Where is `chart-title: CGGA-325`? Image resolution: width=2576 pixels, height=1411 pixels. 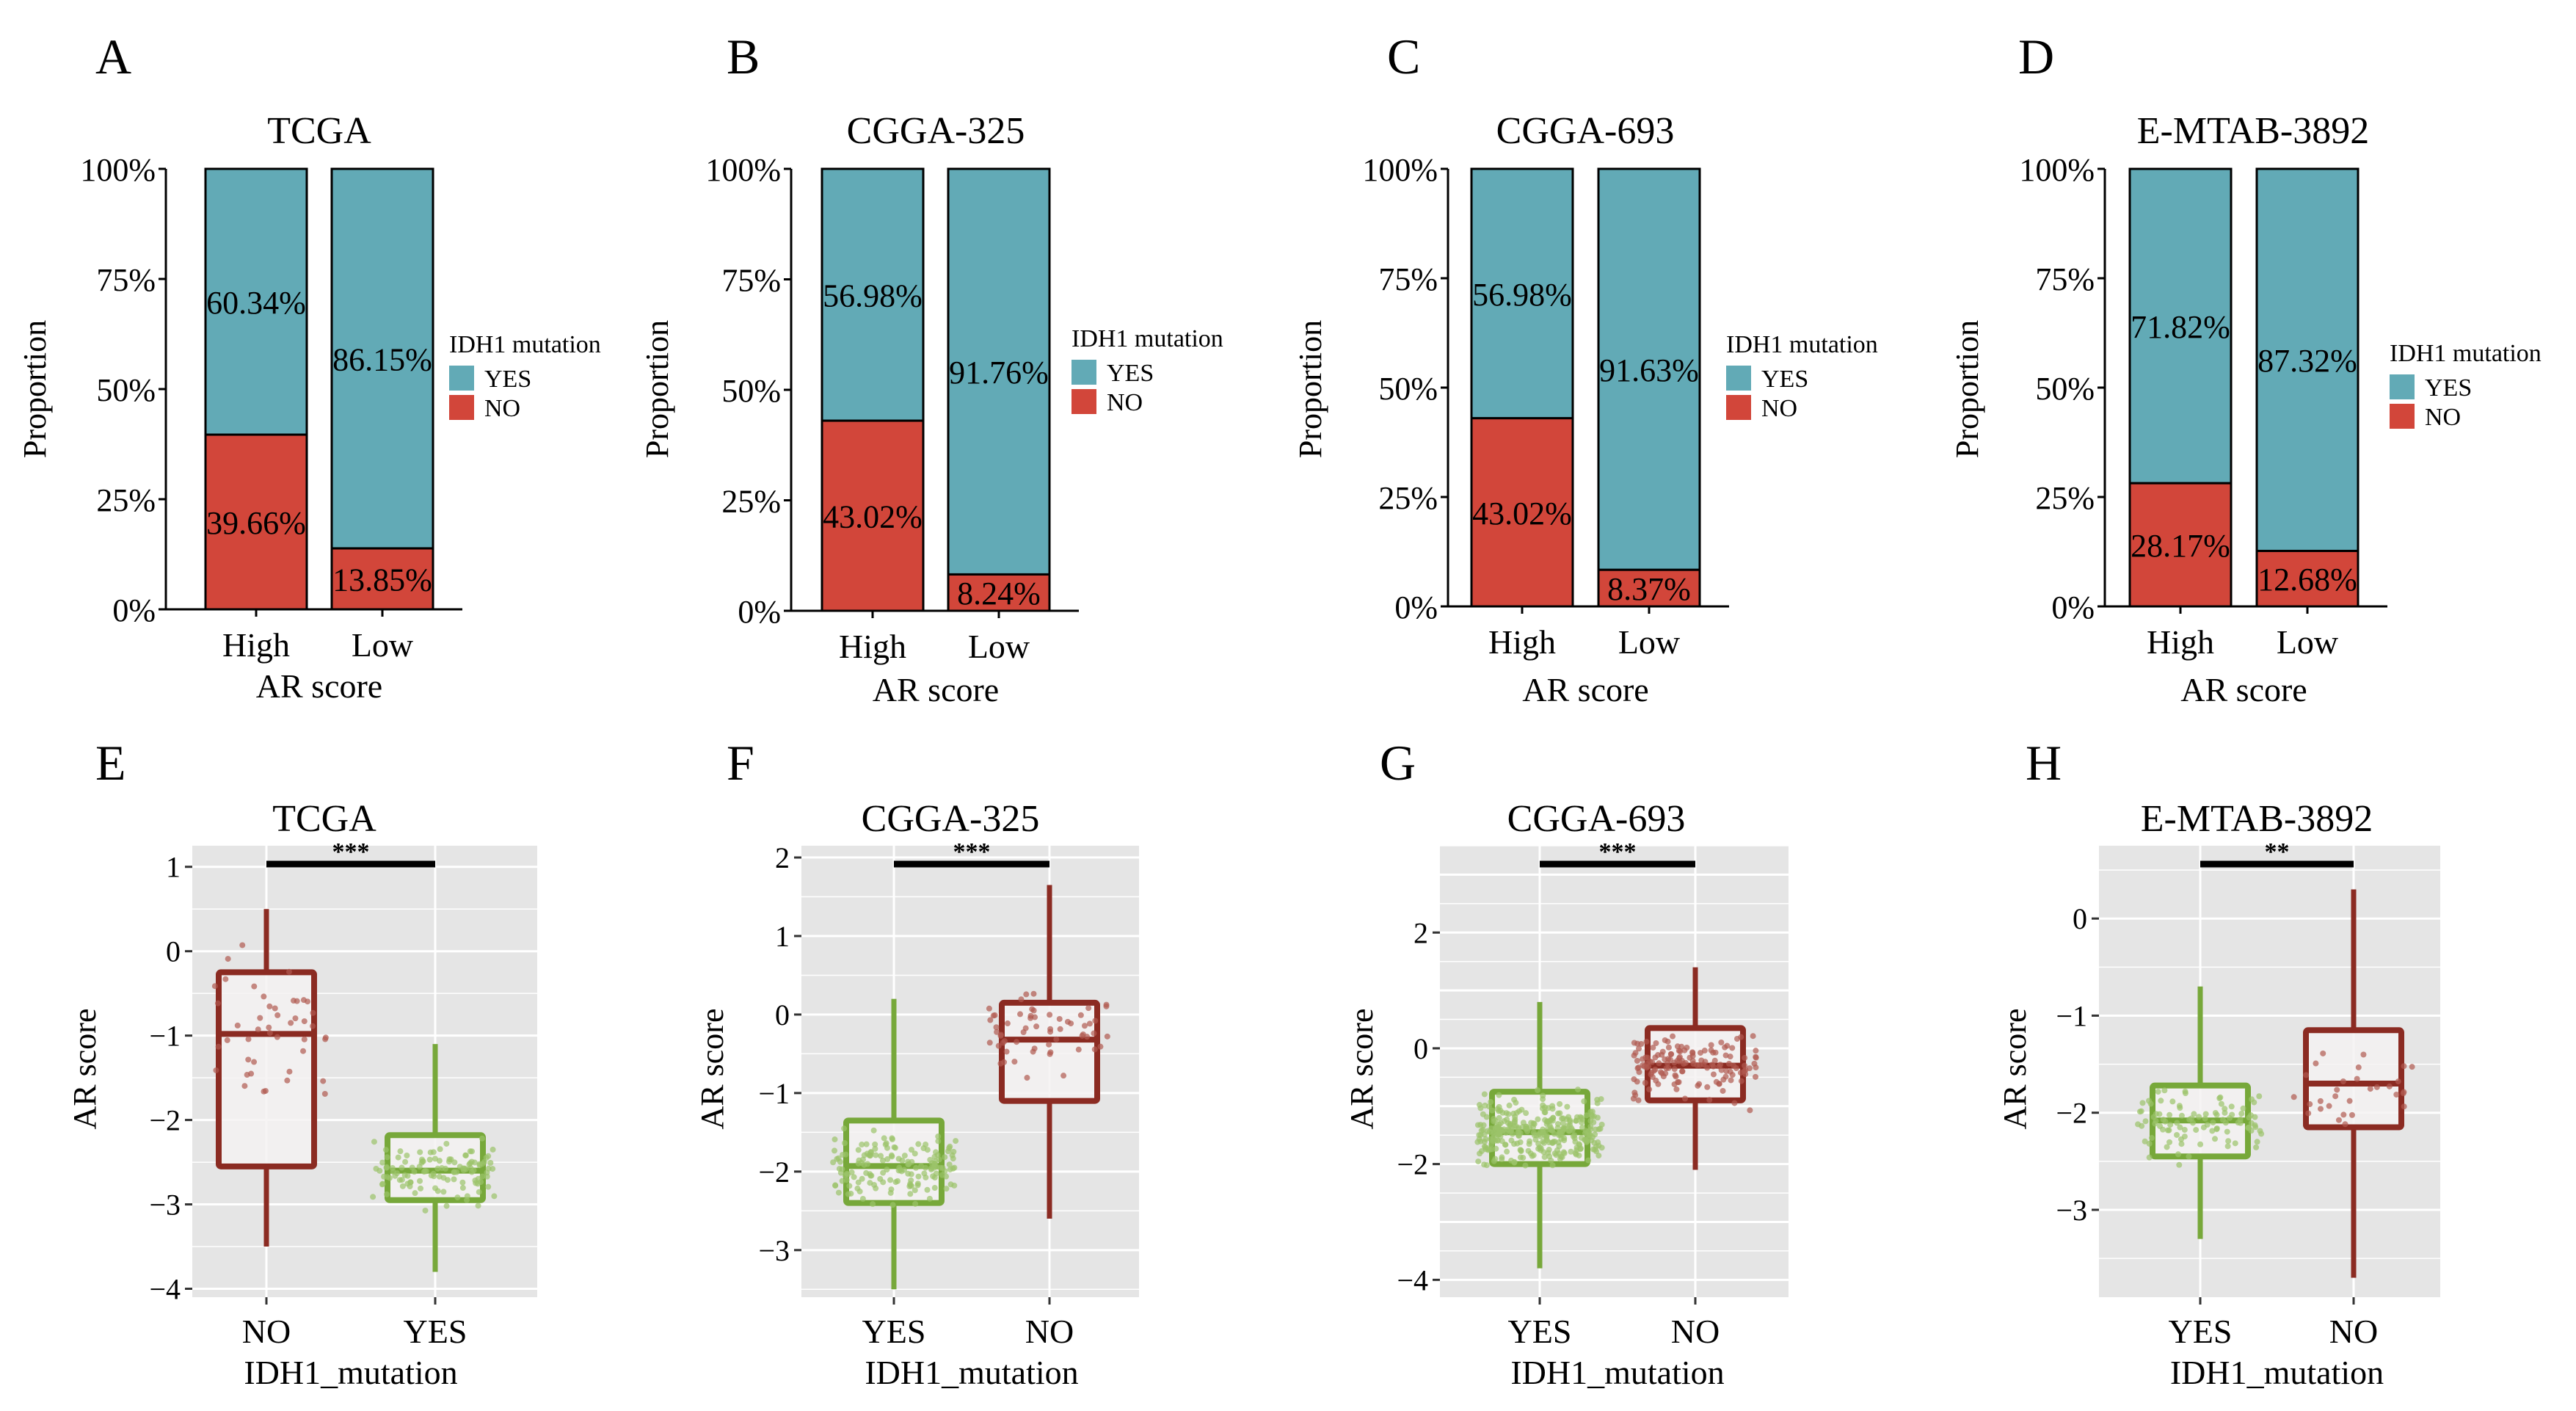
chart-title: CGGA-325 is located at coordinates (936, 131).